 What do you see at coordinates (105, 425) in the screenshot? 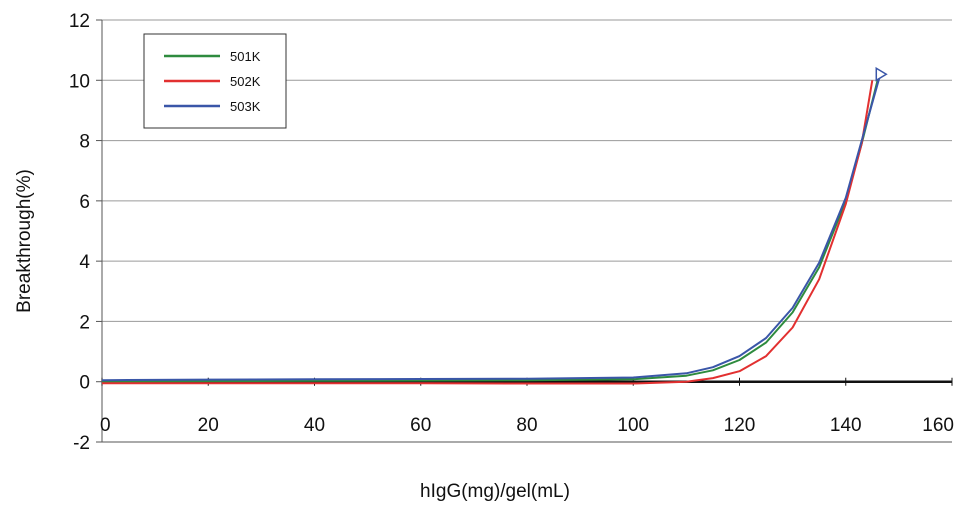
I see `x-tick-label-0: 0` at bounding box center [105, 425].